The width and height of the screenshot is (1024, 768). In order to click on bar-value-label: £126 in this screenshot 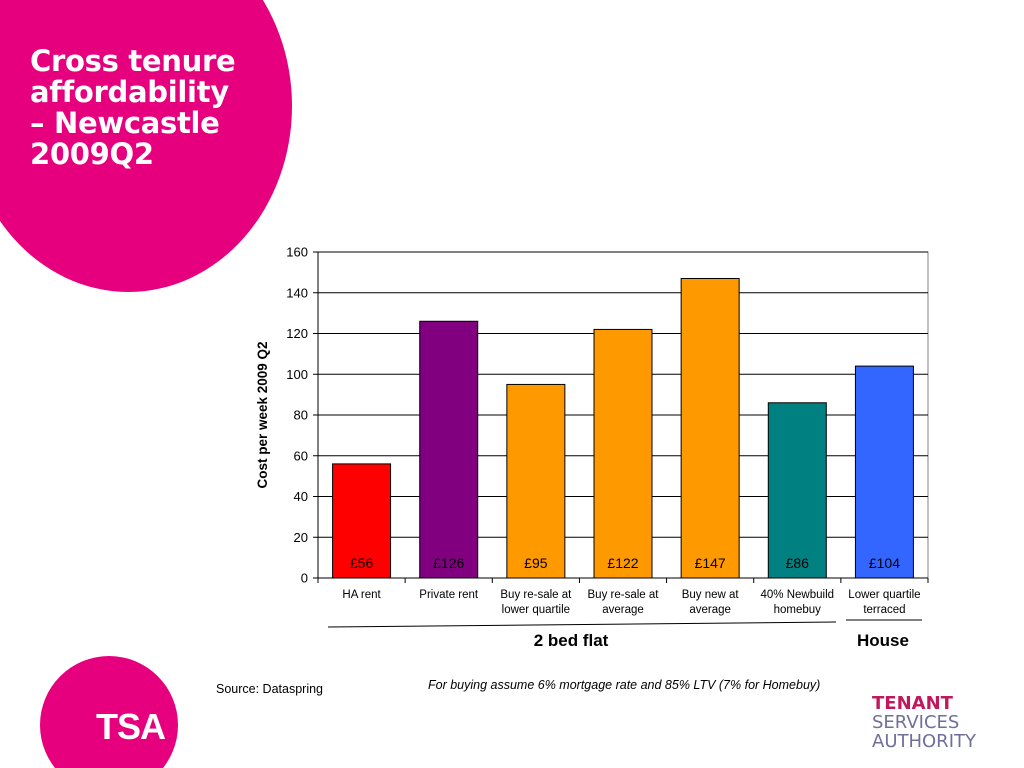, I will do `click(448, 563)`.